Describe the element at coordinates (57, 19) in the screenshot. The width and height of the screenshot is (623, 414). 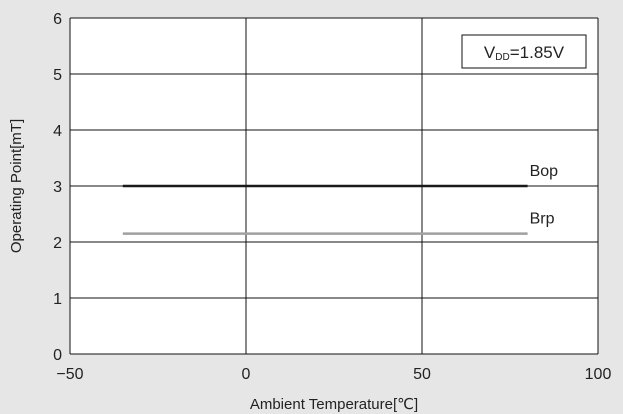
I see `y-tick-label: 6` at that location.